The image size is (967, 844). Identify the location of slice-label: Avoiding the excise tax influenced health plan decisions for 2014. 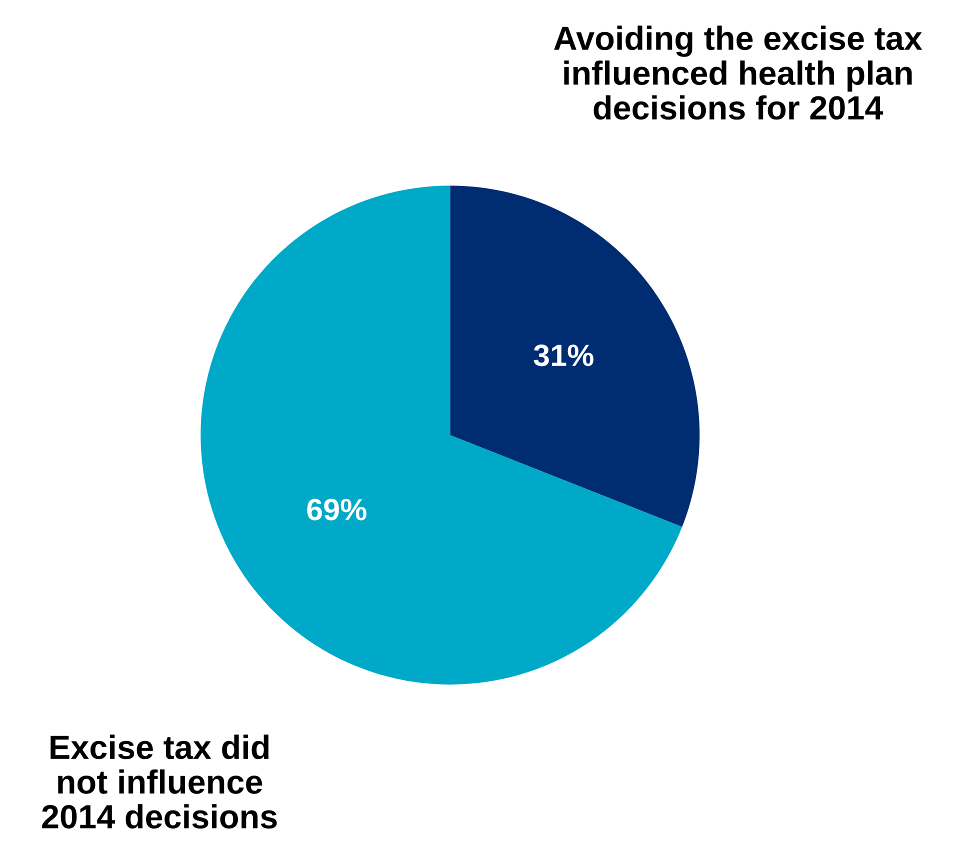
(738, 73).